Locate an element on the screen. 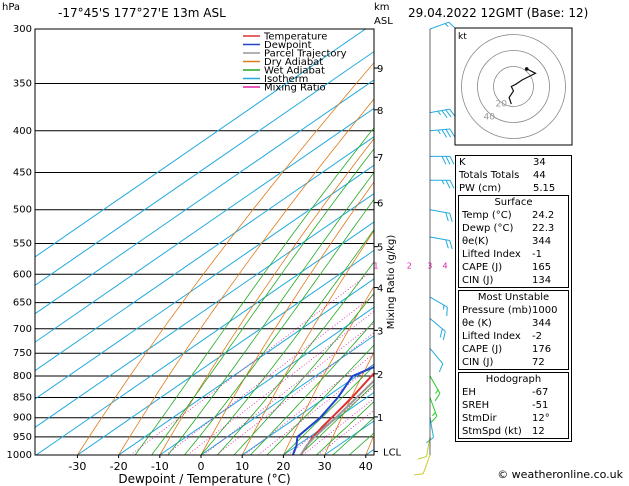 This screenshot has height=486, width=629. km-tick-label: 9 is located at coordinates (380, 69).